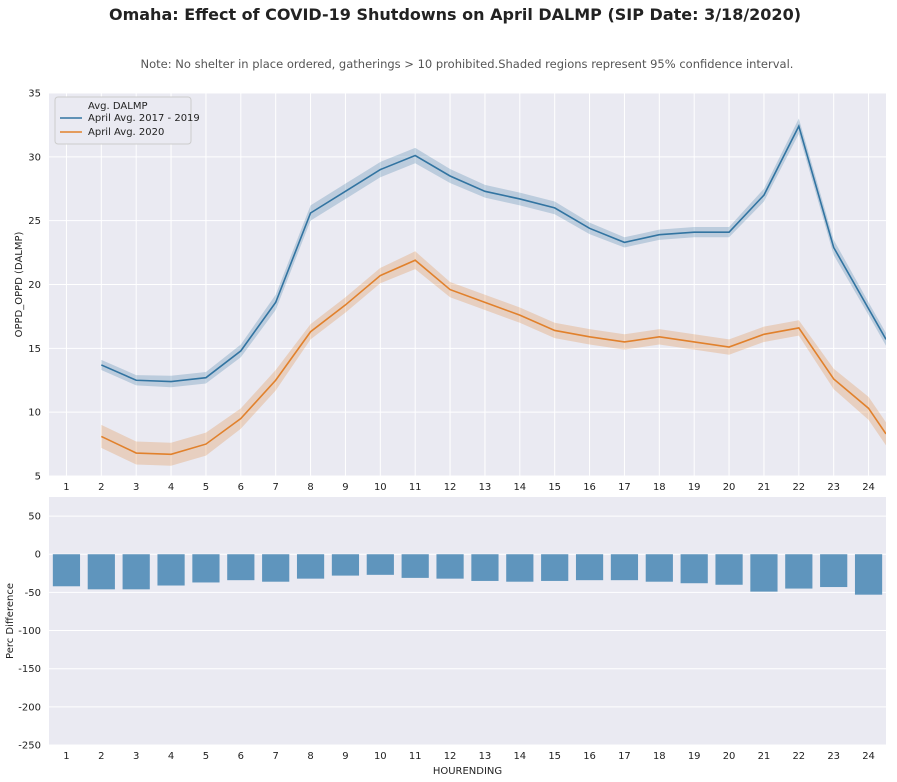 The height and width of the screenshot is (782, 897). I want to click on line-x-tick-label: 17, so click(624, 487).